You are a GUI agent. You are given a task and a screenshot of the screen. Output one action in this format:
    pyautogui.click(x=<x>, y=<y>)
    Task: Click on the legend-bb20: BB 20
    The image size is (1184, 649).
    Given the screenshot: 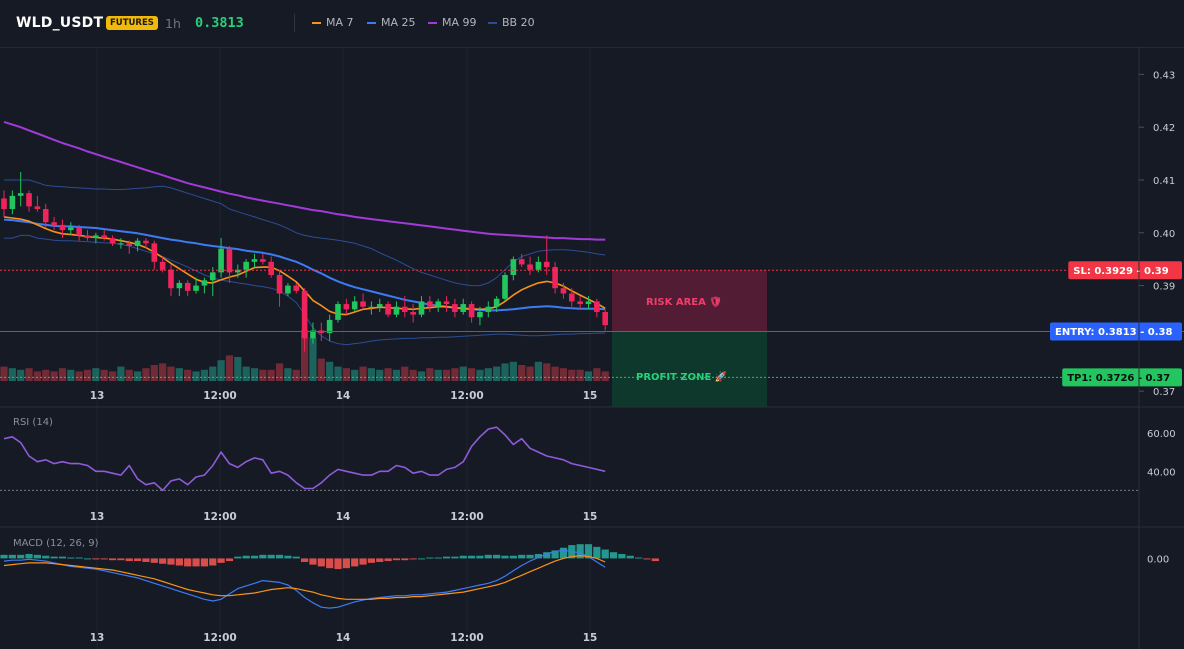 What is the action you would take?
    pyautogui.click(x=511, y=22)
    